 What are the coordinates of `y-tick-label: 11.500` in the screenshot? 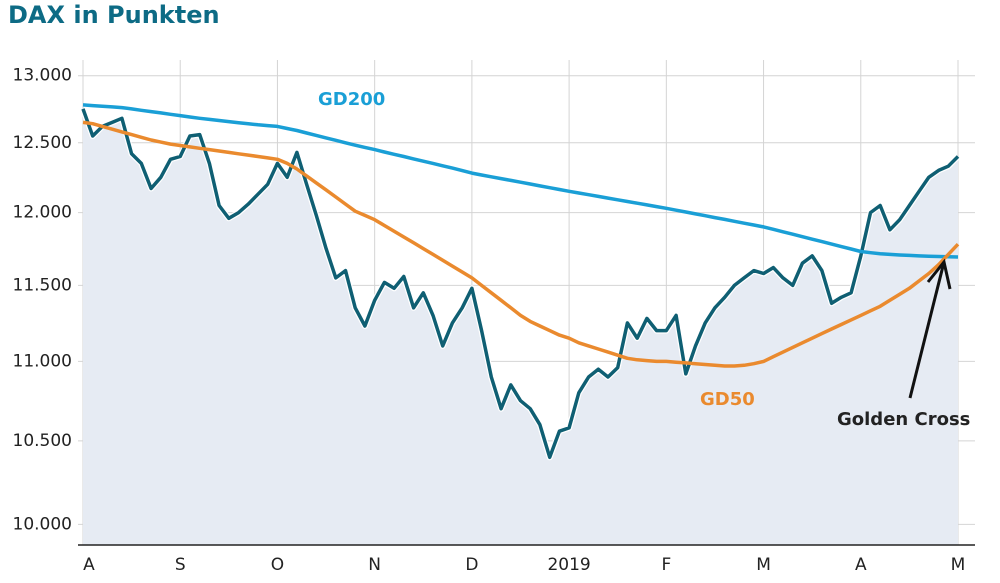 It's located at (42, 285).